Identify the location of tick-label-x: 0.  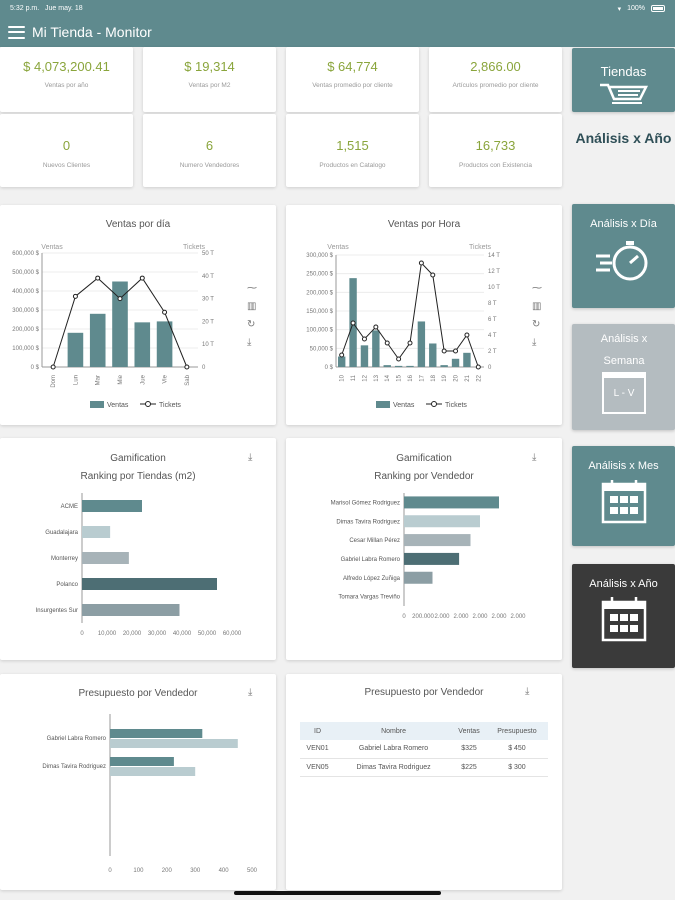
(110, 871).